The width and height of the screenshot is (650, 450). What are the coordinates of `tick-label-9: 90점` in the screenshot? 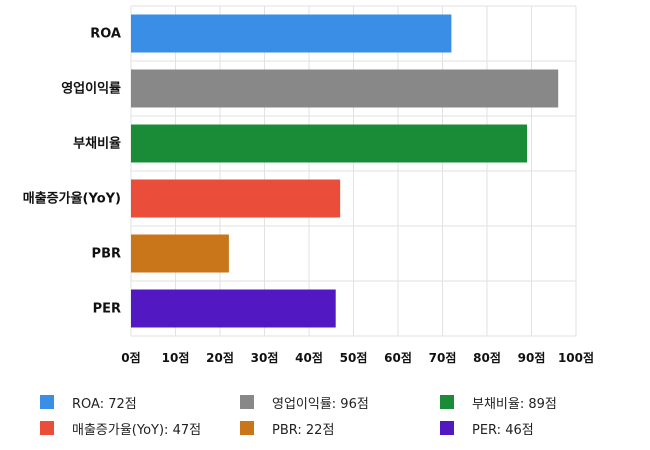 It's located at (532, 357).